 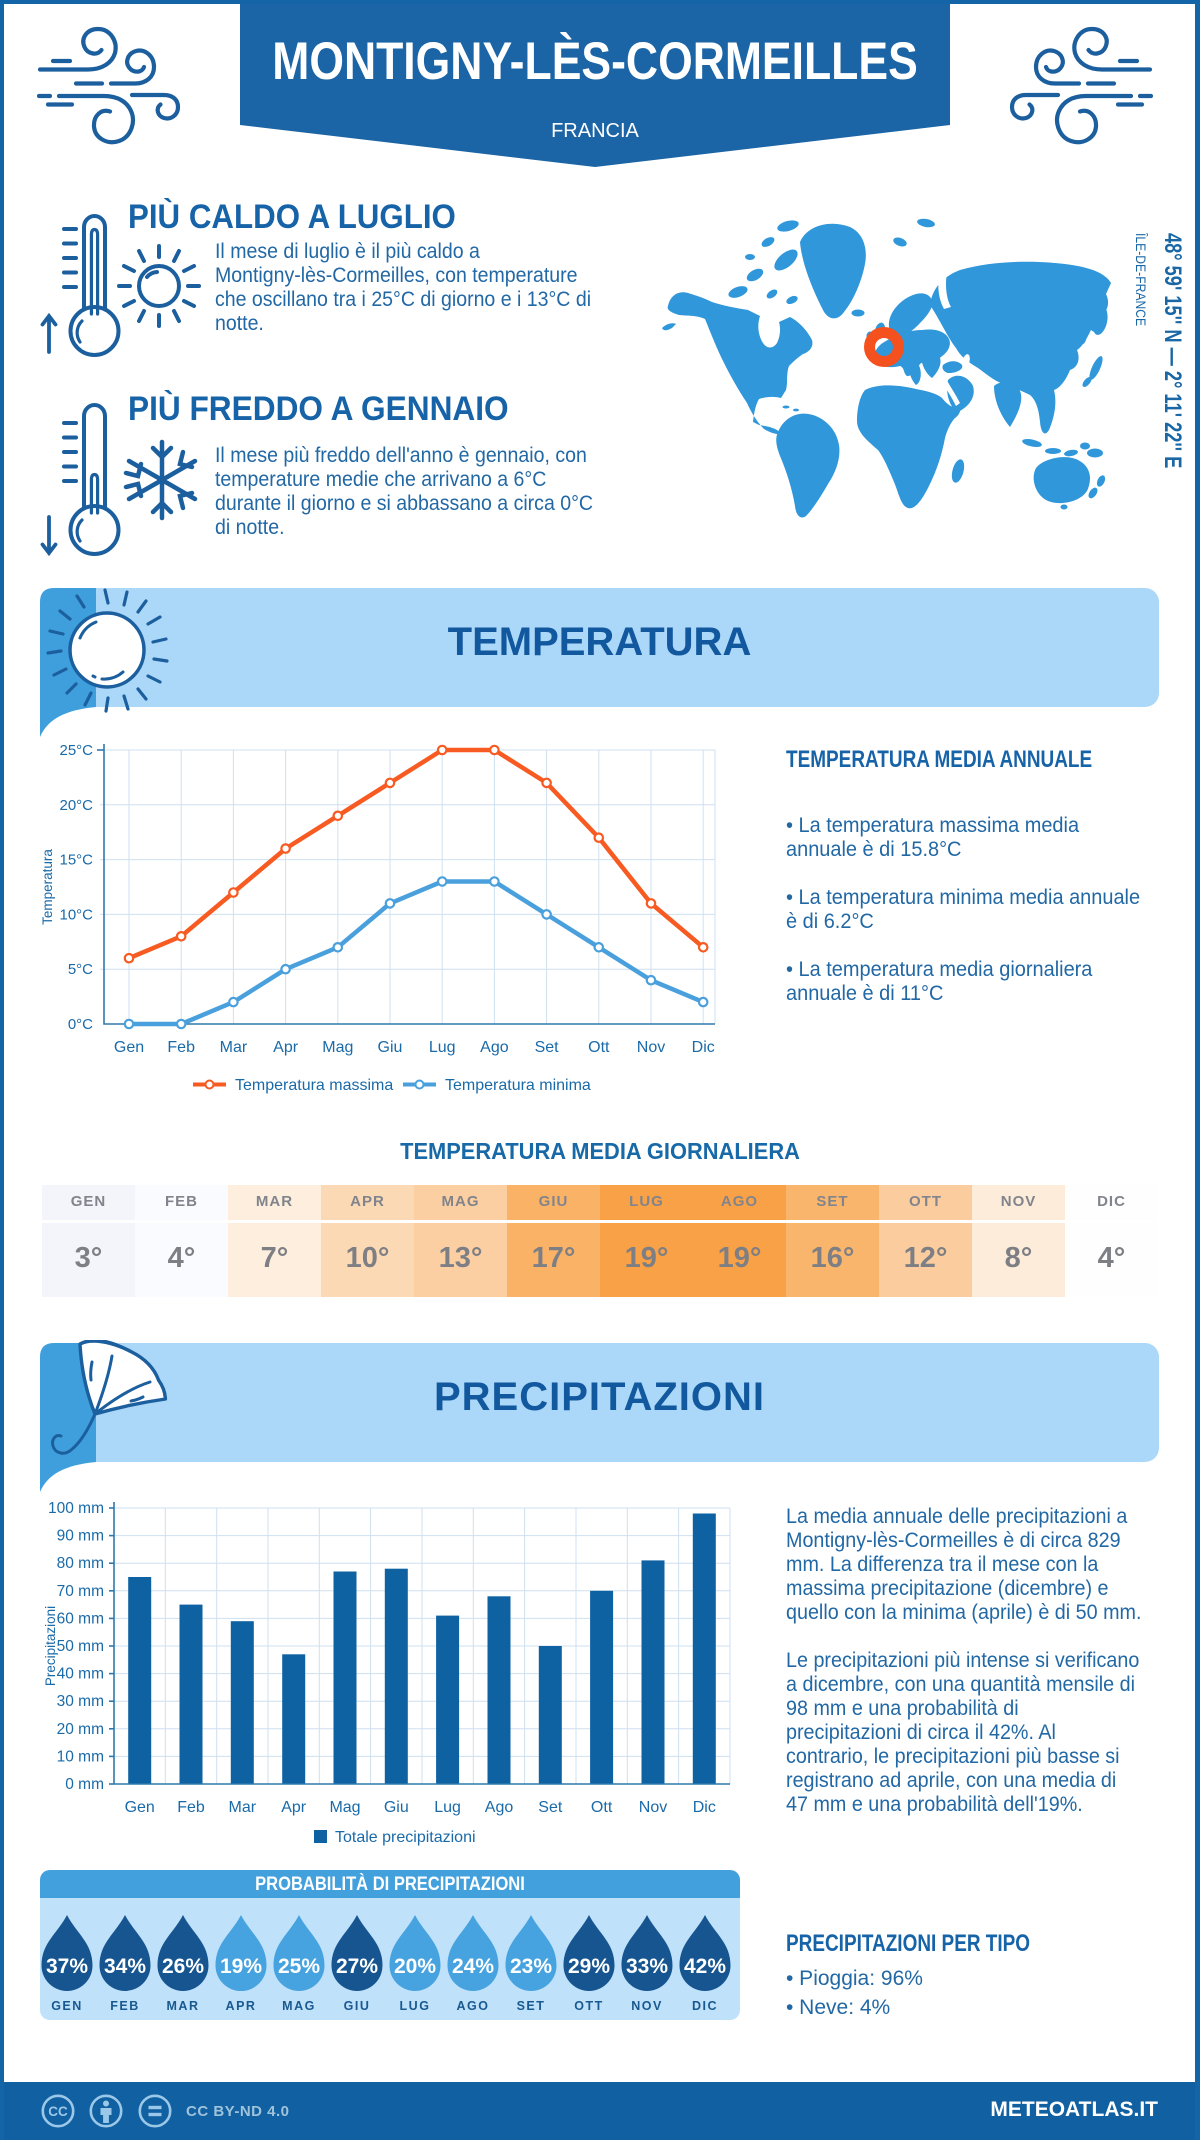 What do you see at coordinates (705, 1966) in the screenshot?
I see `svg-text: 42%` at bounding box center [705, 1966].